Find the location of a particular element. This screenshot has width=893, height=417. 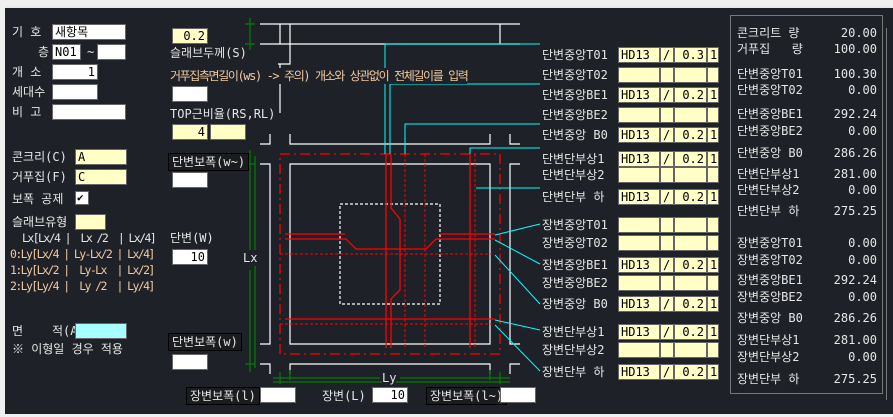

short-side-input: 10 is located at coordinates (190, 257).